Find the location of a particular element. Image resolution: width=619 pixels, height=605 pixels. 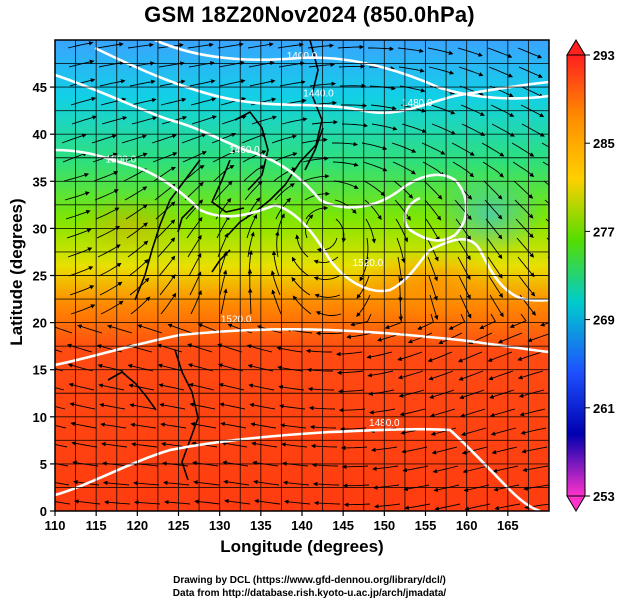

lon-tick-label: 160 is located at coordinates (467, 525).